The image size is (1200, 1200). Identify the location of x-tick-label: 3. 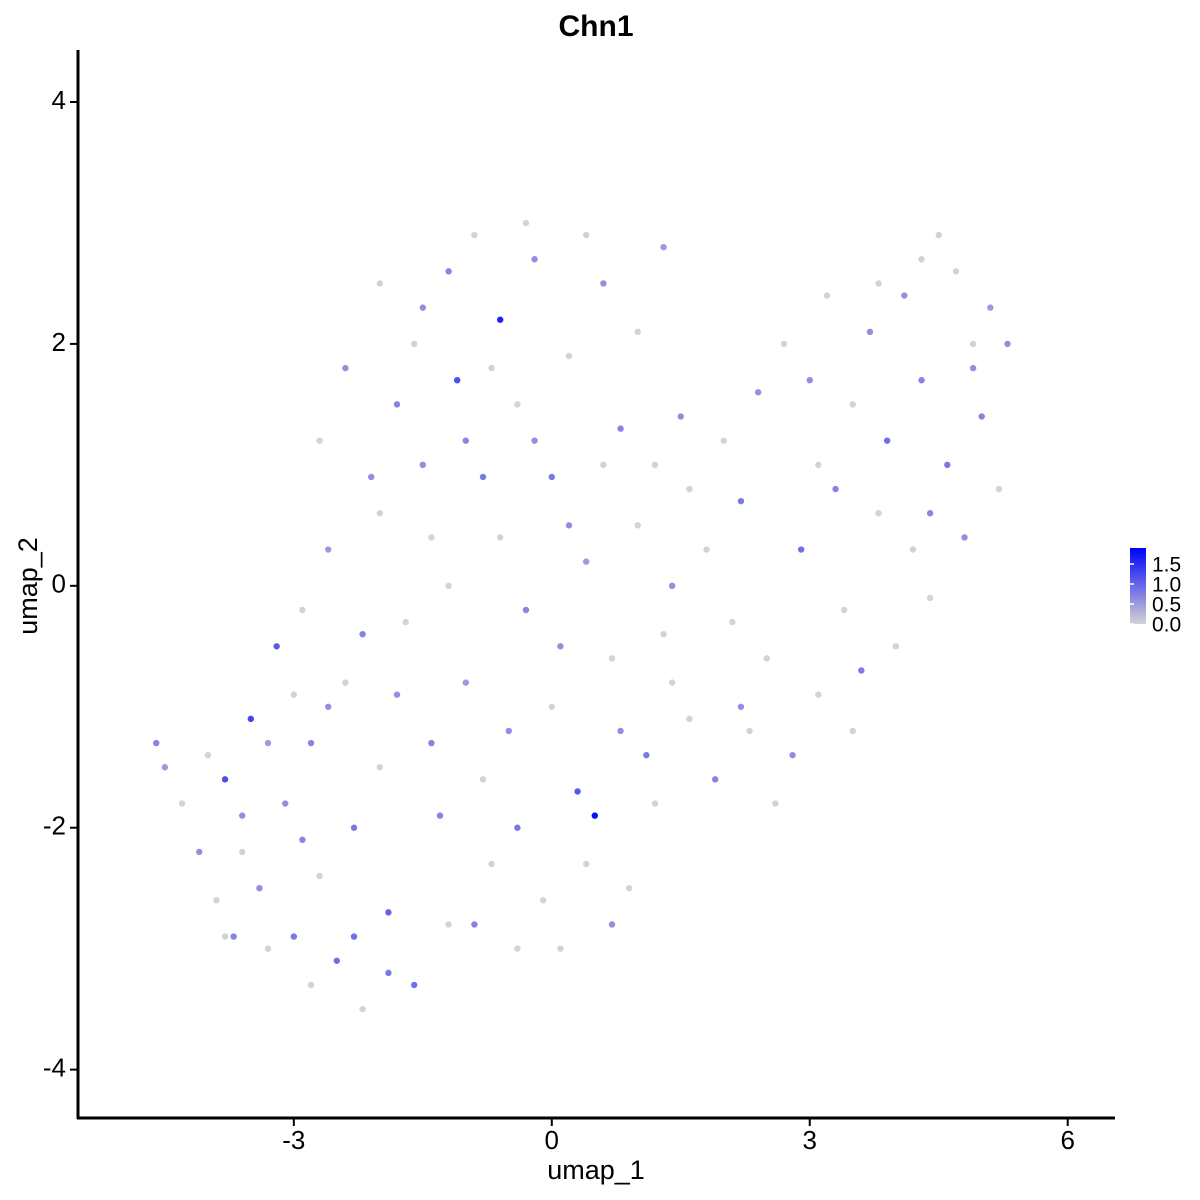
(810, 1140).